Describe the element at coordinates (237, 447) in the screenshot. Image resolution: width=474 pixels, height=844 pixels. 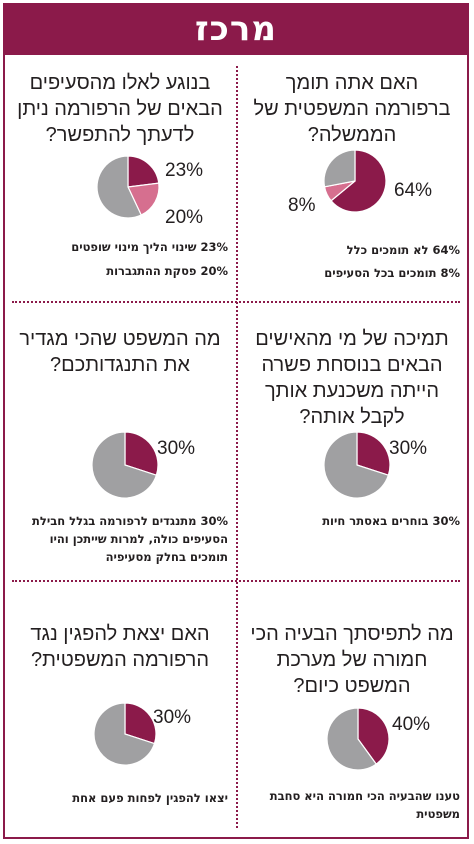
I see `vertical-divider` at that location.